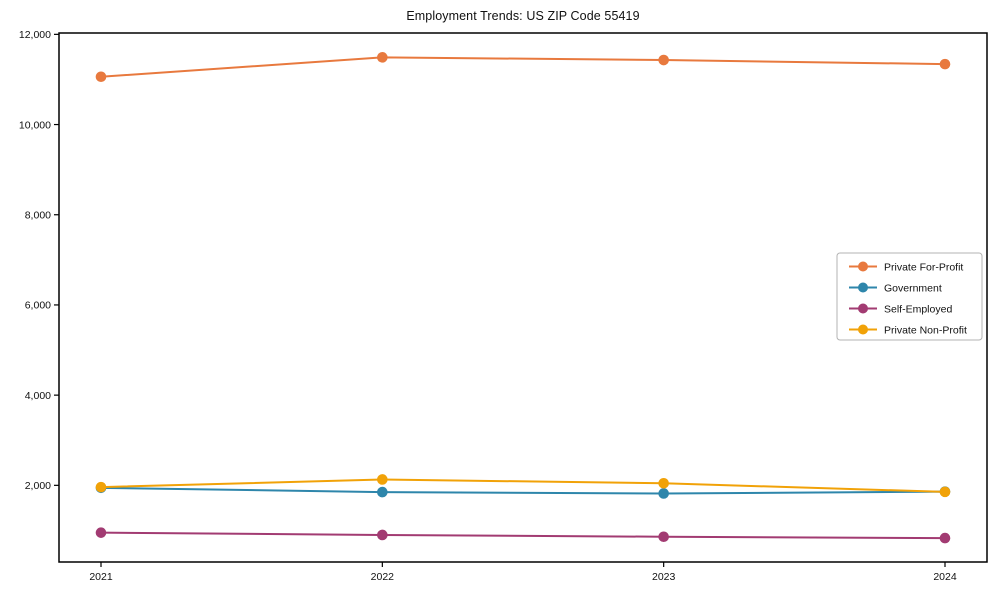 The height and width of the screenshot is (600, 1000). What do you see at coordinates (863, 329) in the screenshot?
I see `legend-marker-private-non-profit` at bounding box center [863, 329].